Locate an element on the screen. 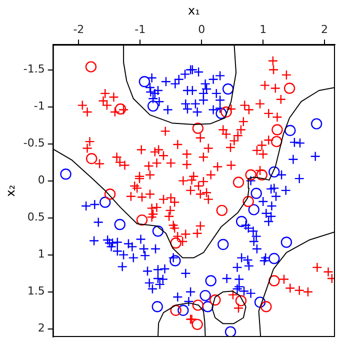 This screenshot has height=354, width=347. x-axis-title: x₁ is located at coordinates (194, 10).